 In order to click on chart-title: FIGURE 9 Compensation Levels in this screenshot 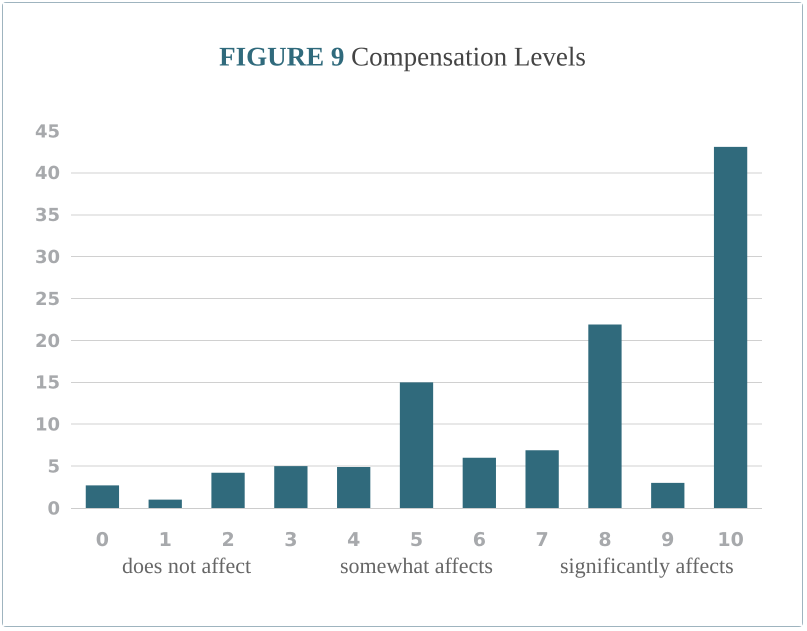, I will do `click(402, 56)`.